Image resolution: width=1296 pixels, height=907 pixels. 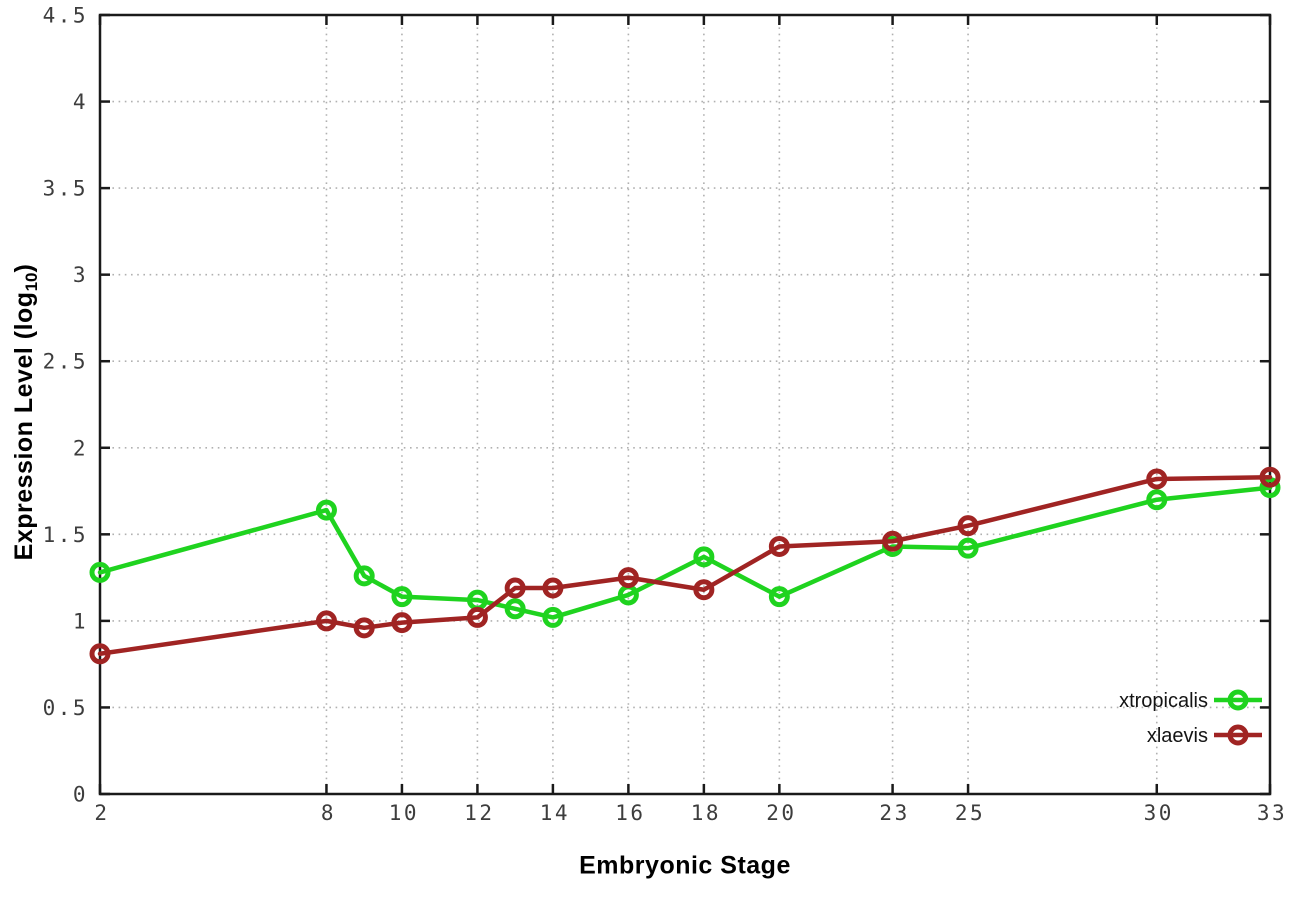 What do you see at coordinates (65, 16) in the screenshot?
I see `y-tick-label: 4.5` at bounding box center [65, 16].